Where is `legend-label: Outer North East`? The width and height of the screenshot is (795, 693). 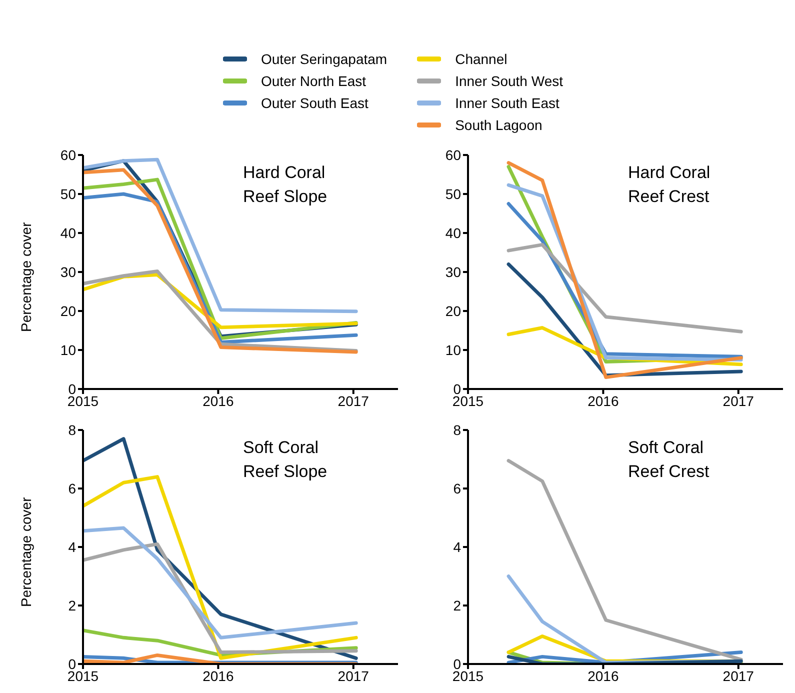 legend-label: Outer North East is located at coordinates (313, 81).